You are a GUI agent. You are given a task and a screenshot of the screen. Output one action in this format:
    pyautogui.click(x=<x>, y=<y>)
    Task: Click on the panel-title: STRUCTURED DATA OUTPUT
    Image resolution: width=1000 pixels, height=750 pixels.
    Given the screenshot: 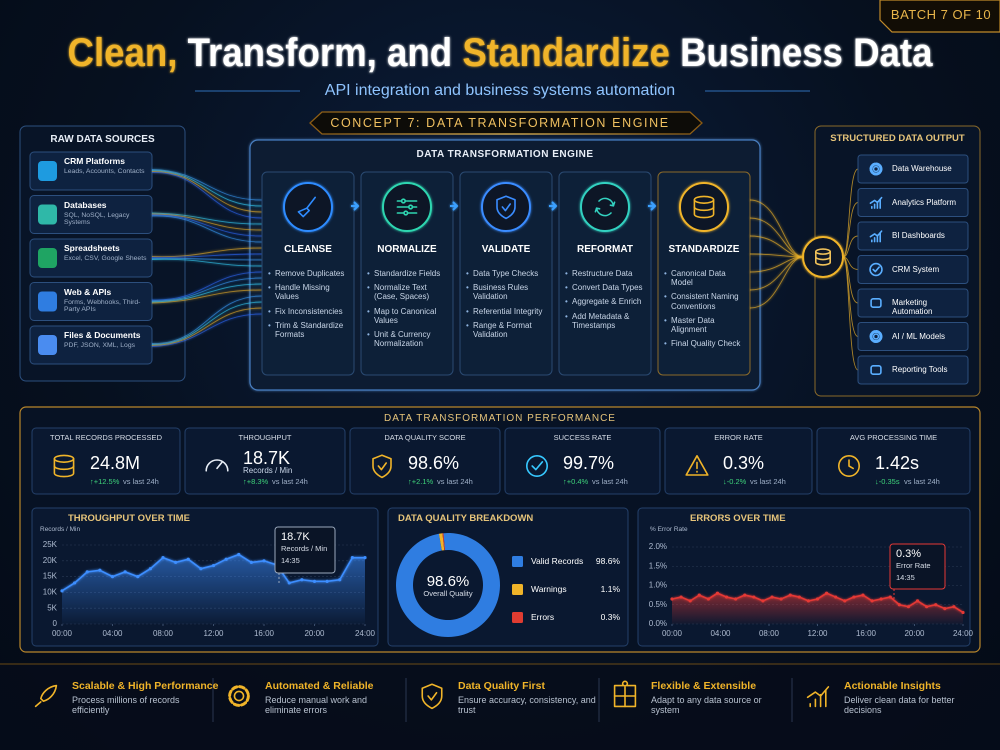 What is the action you would take?
    pyautogui.click(x=897, y=138)
    